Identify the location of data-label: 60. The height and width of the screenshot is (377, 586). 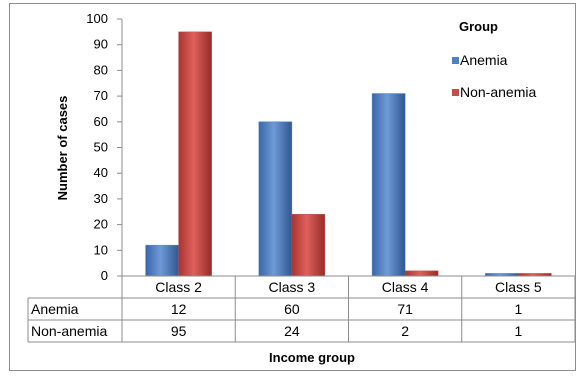
(292, 309).